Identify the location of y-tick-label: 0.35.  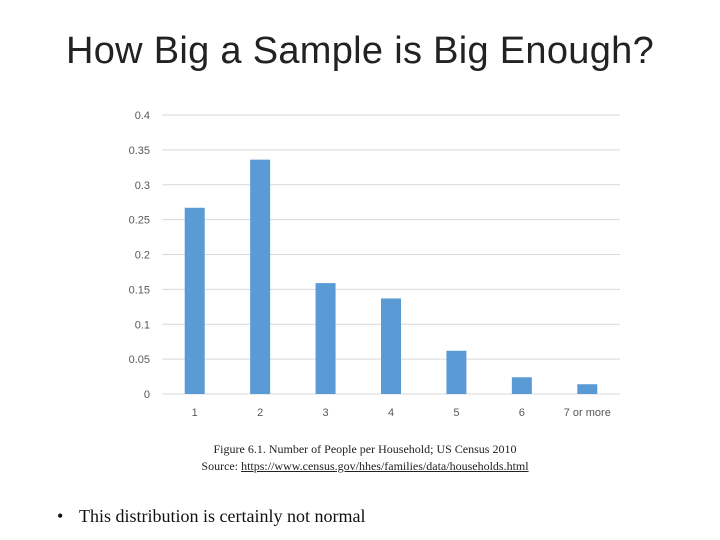
(139, 151).